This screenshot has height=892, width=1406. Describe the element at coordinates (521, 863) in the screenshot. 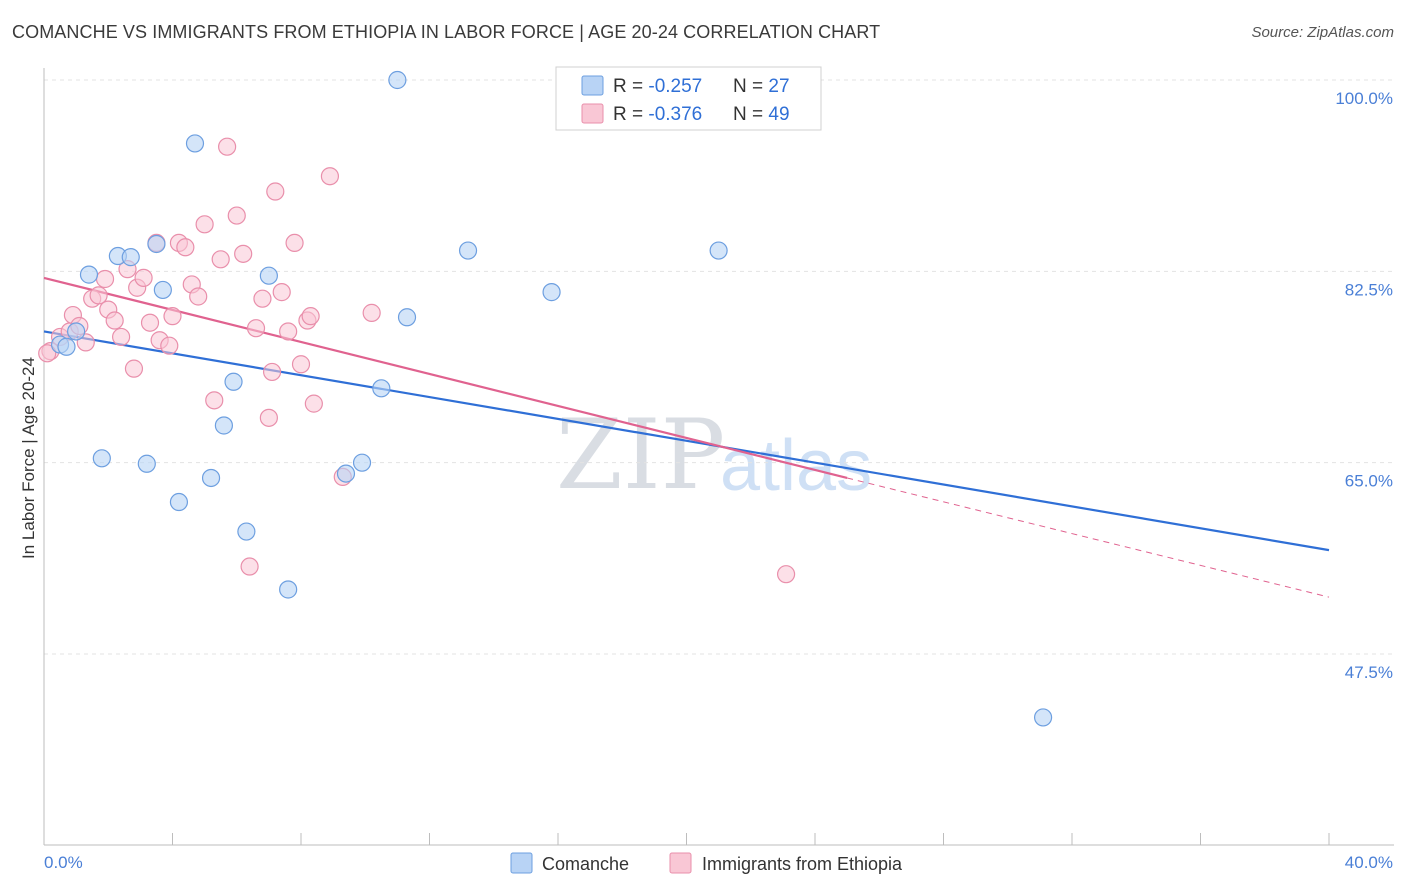

I see `bottom-legend-swatch-comanche` at that location.